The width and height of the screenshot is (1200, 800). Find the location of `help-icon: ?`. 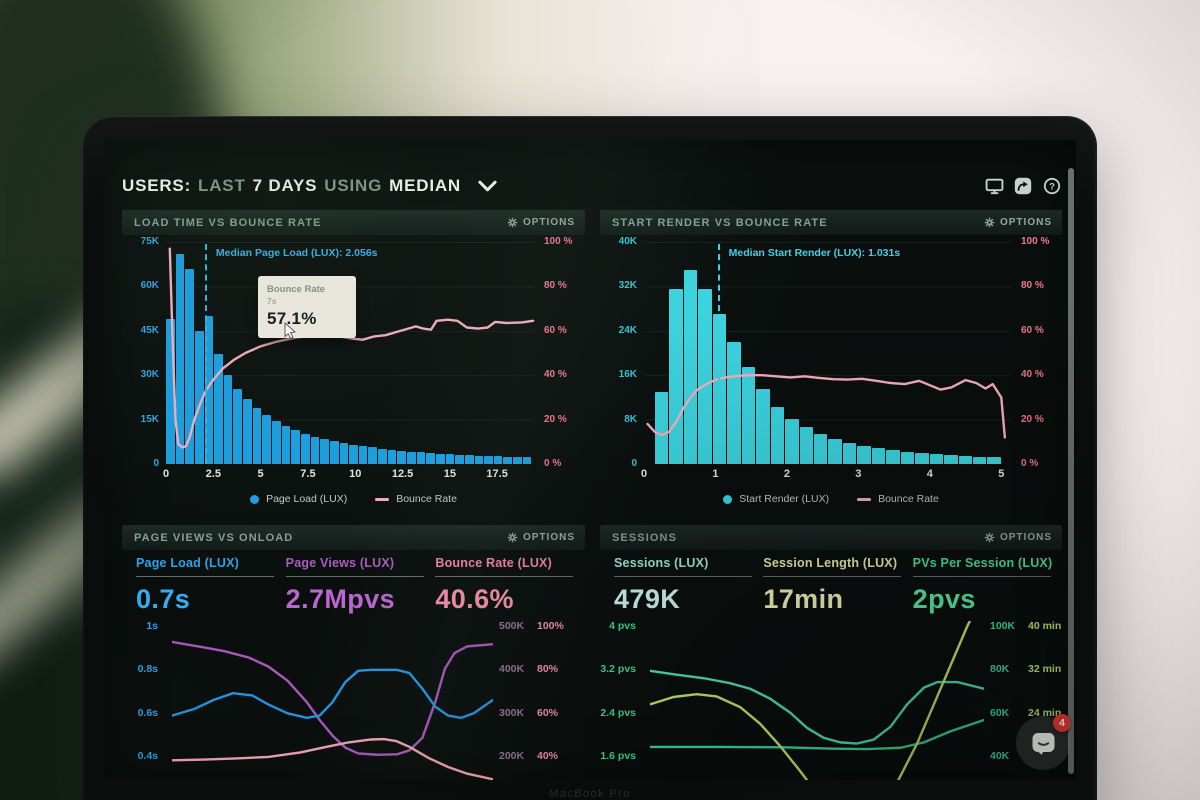

help-icon: ? is located at coordinates (1052, 186).